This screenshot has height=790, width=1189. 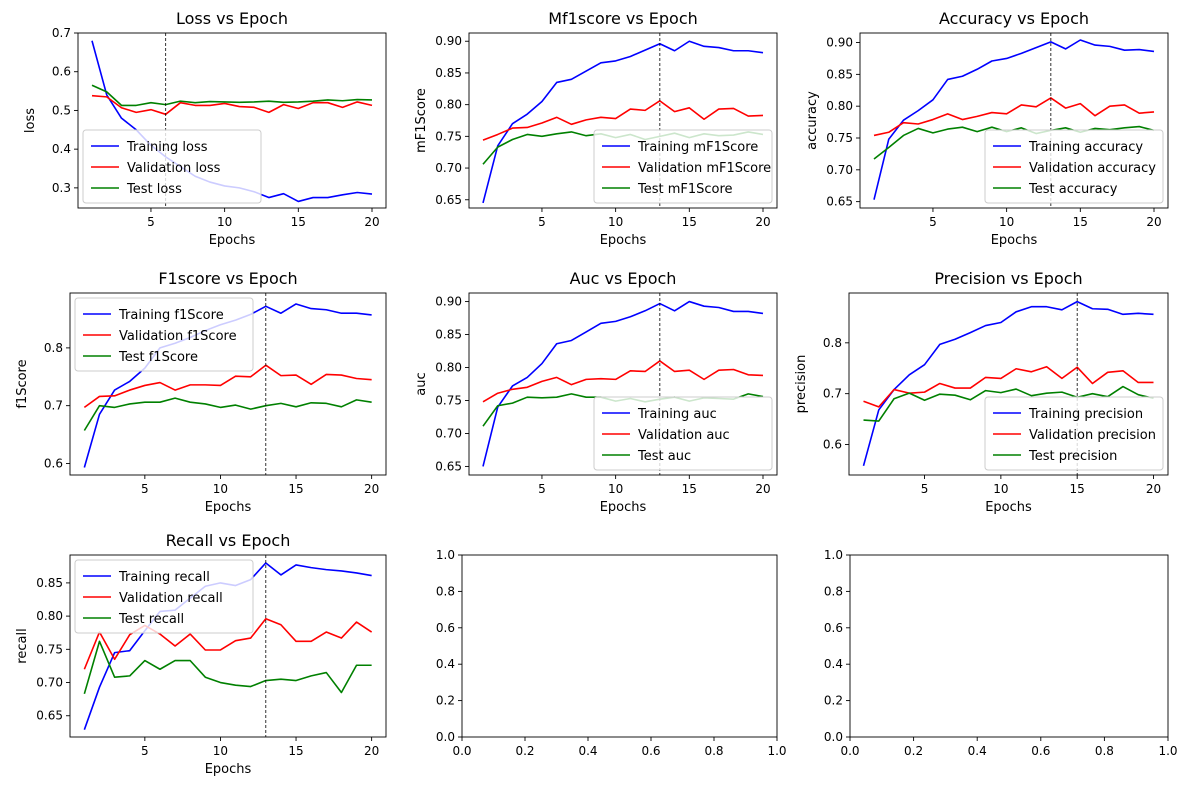 I want to click on y-axis-label: loss, so click(x=30, y=120).